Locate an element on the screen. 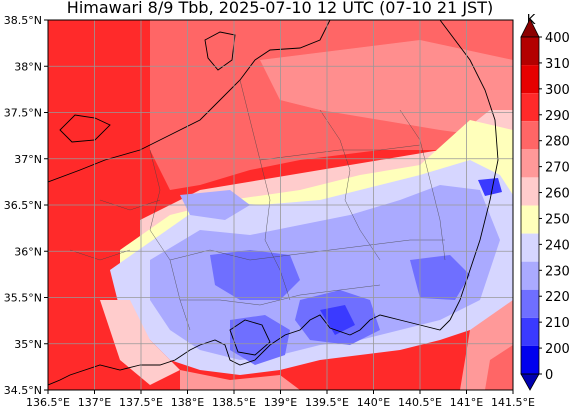 The width and height of the screenshot is (571, 409). colorbar-tick-label: 210 is located at coordinates (557, 323).